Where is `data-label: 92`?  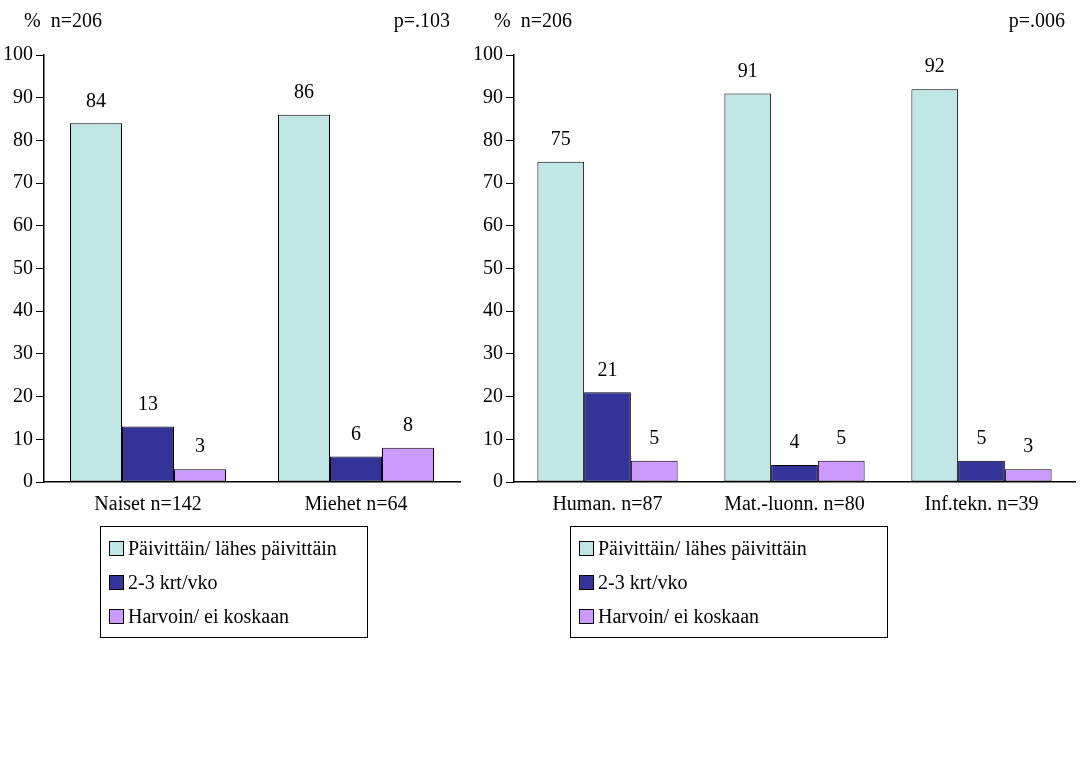
data-label: 92 is located at coordinates (934, 65).